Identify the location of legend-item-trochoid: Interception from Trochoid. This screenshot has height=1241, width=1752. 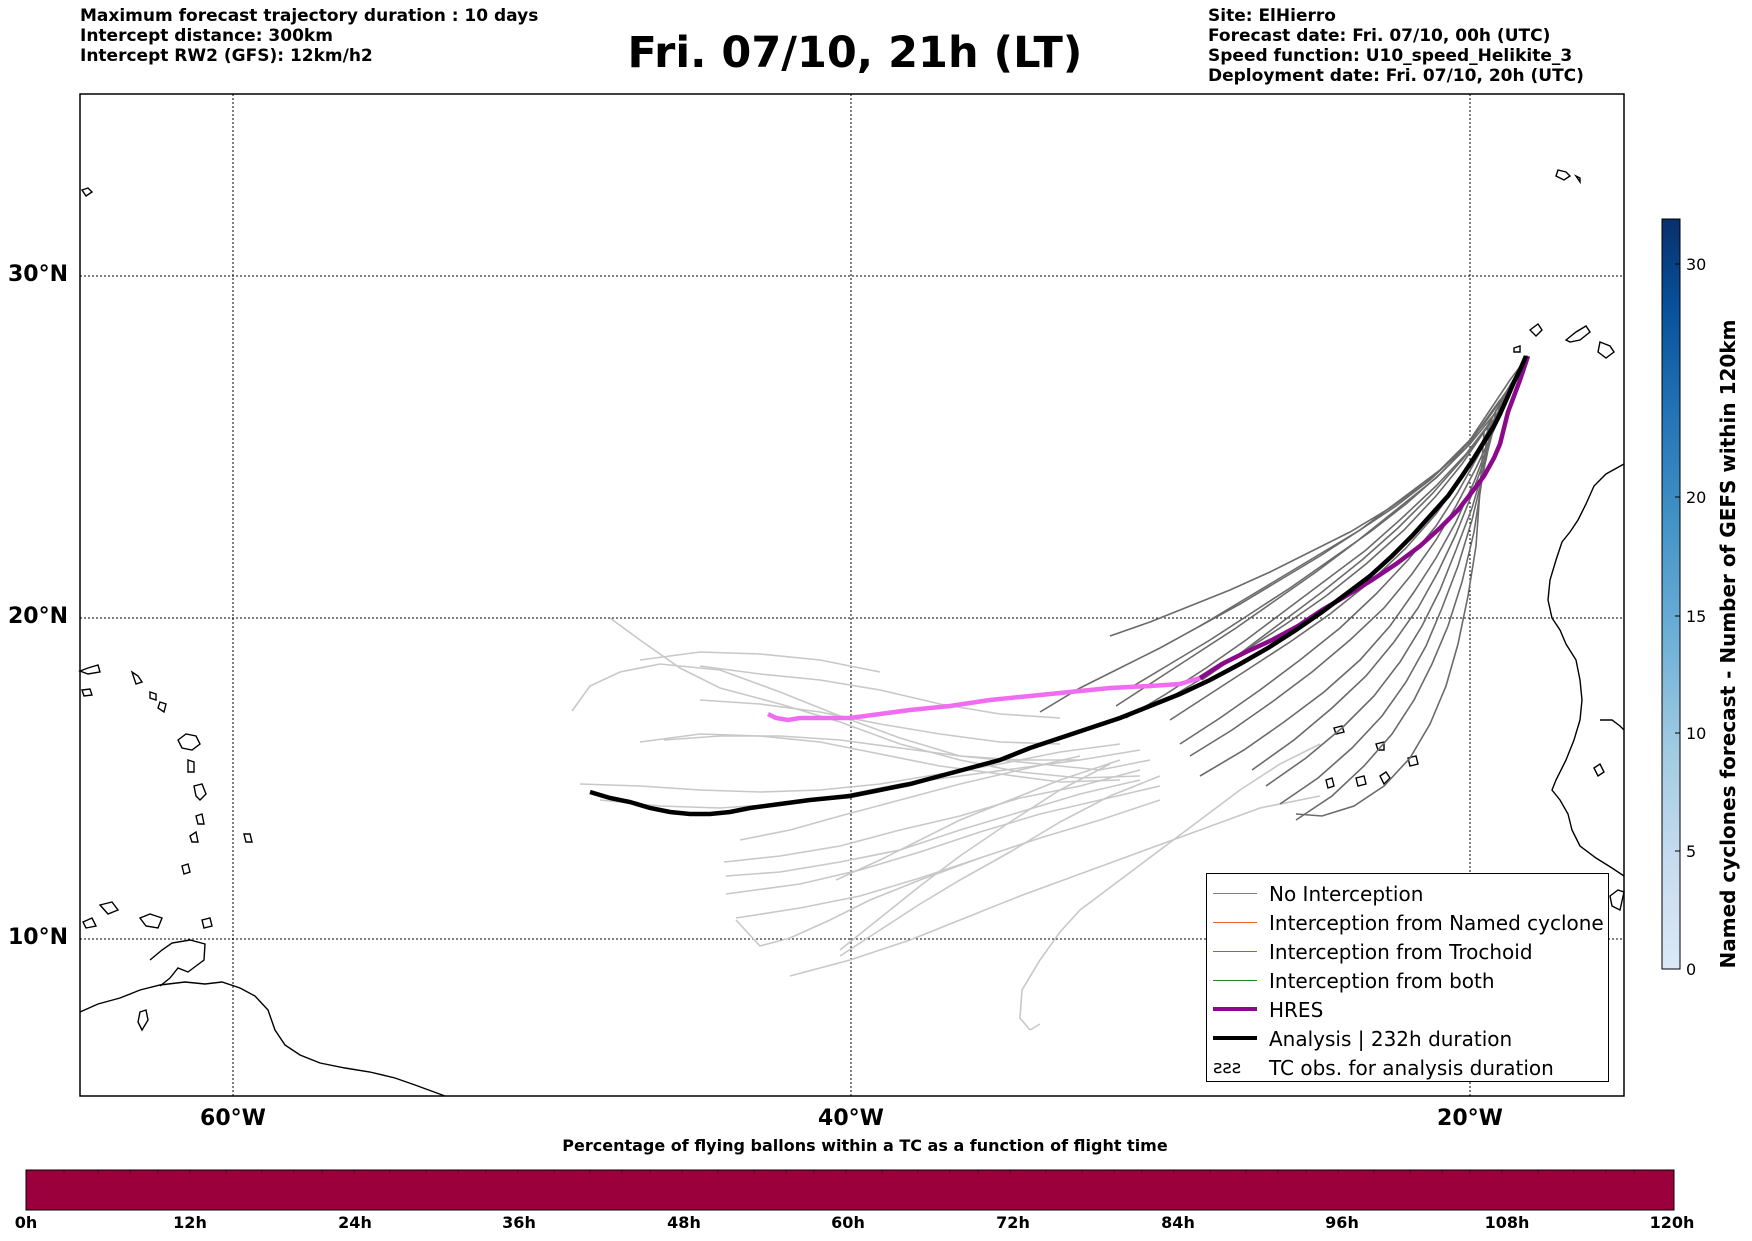
(1407, 952).